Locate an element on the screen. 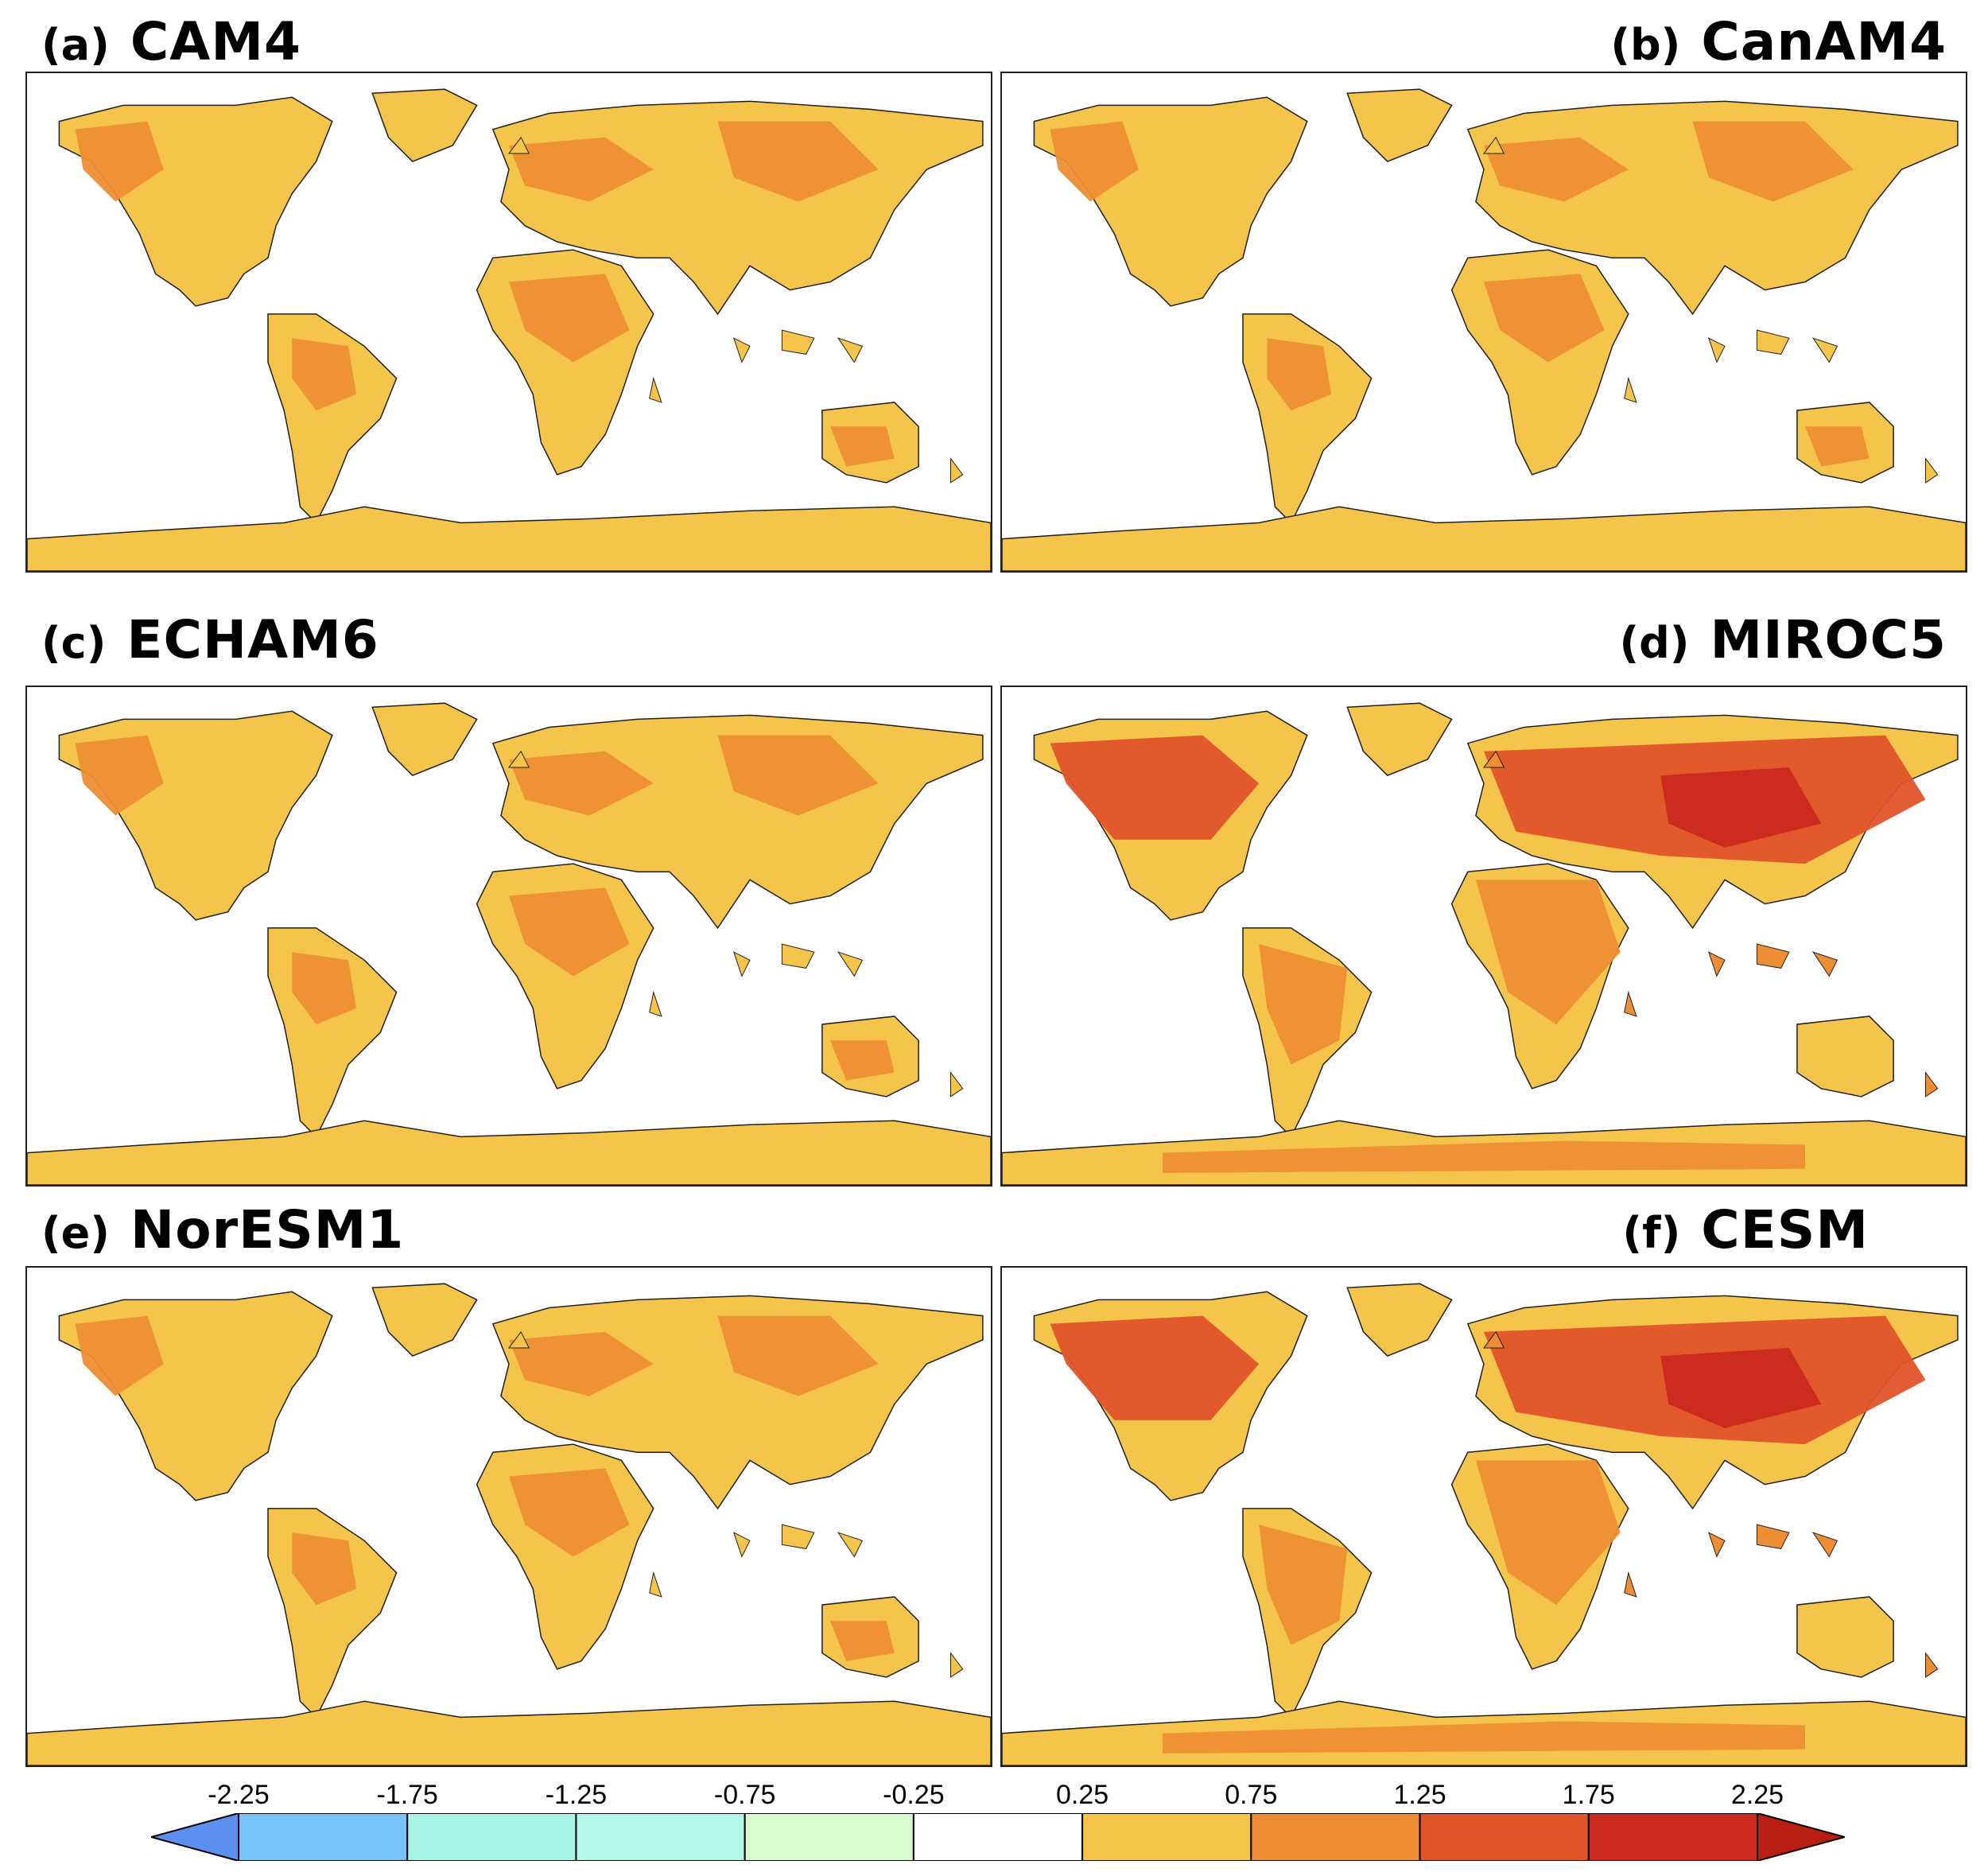 This screenshot has height=1876, width=1988. panel-title-f: (f) CESM is located at coordinates (1745, 1229).